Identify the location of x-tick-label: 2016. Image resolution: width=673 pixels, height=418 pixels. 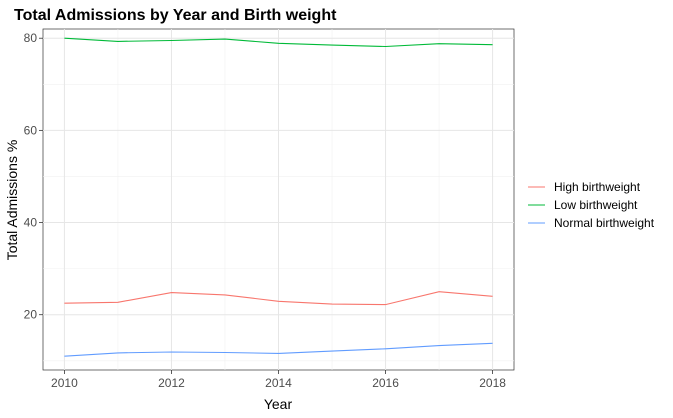
(385, 383).